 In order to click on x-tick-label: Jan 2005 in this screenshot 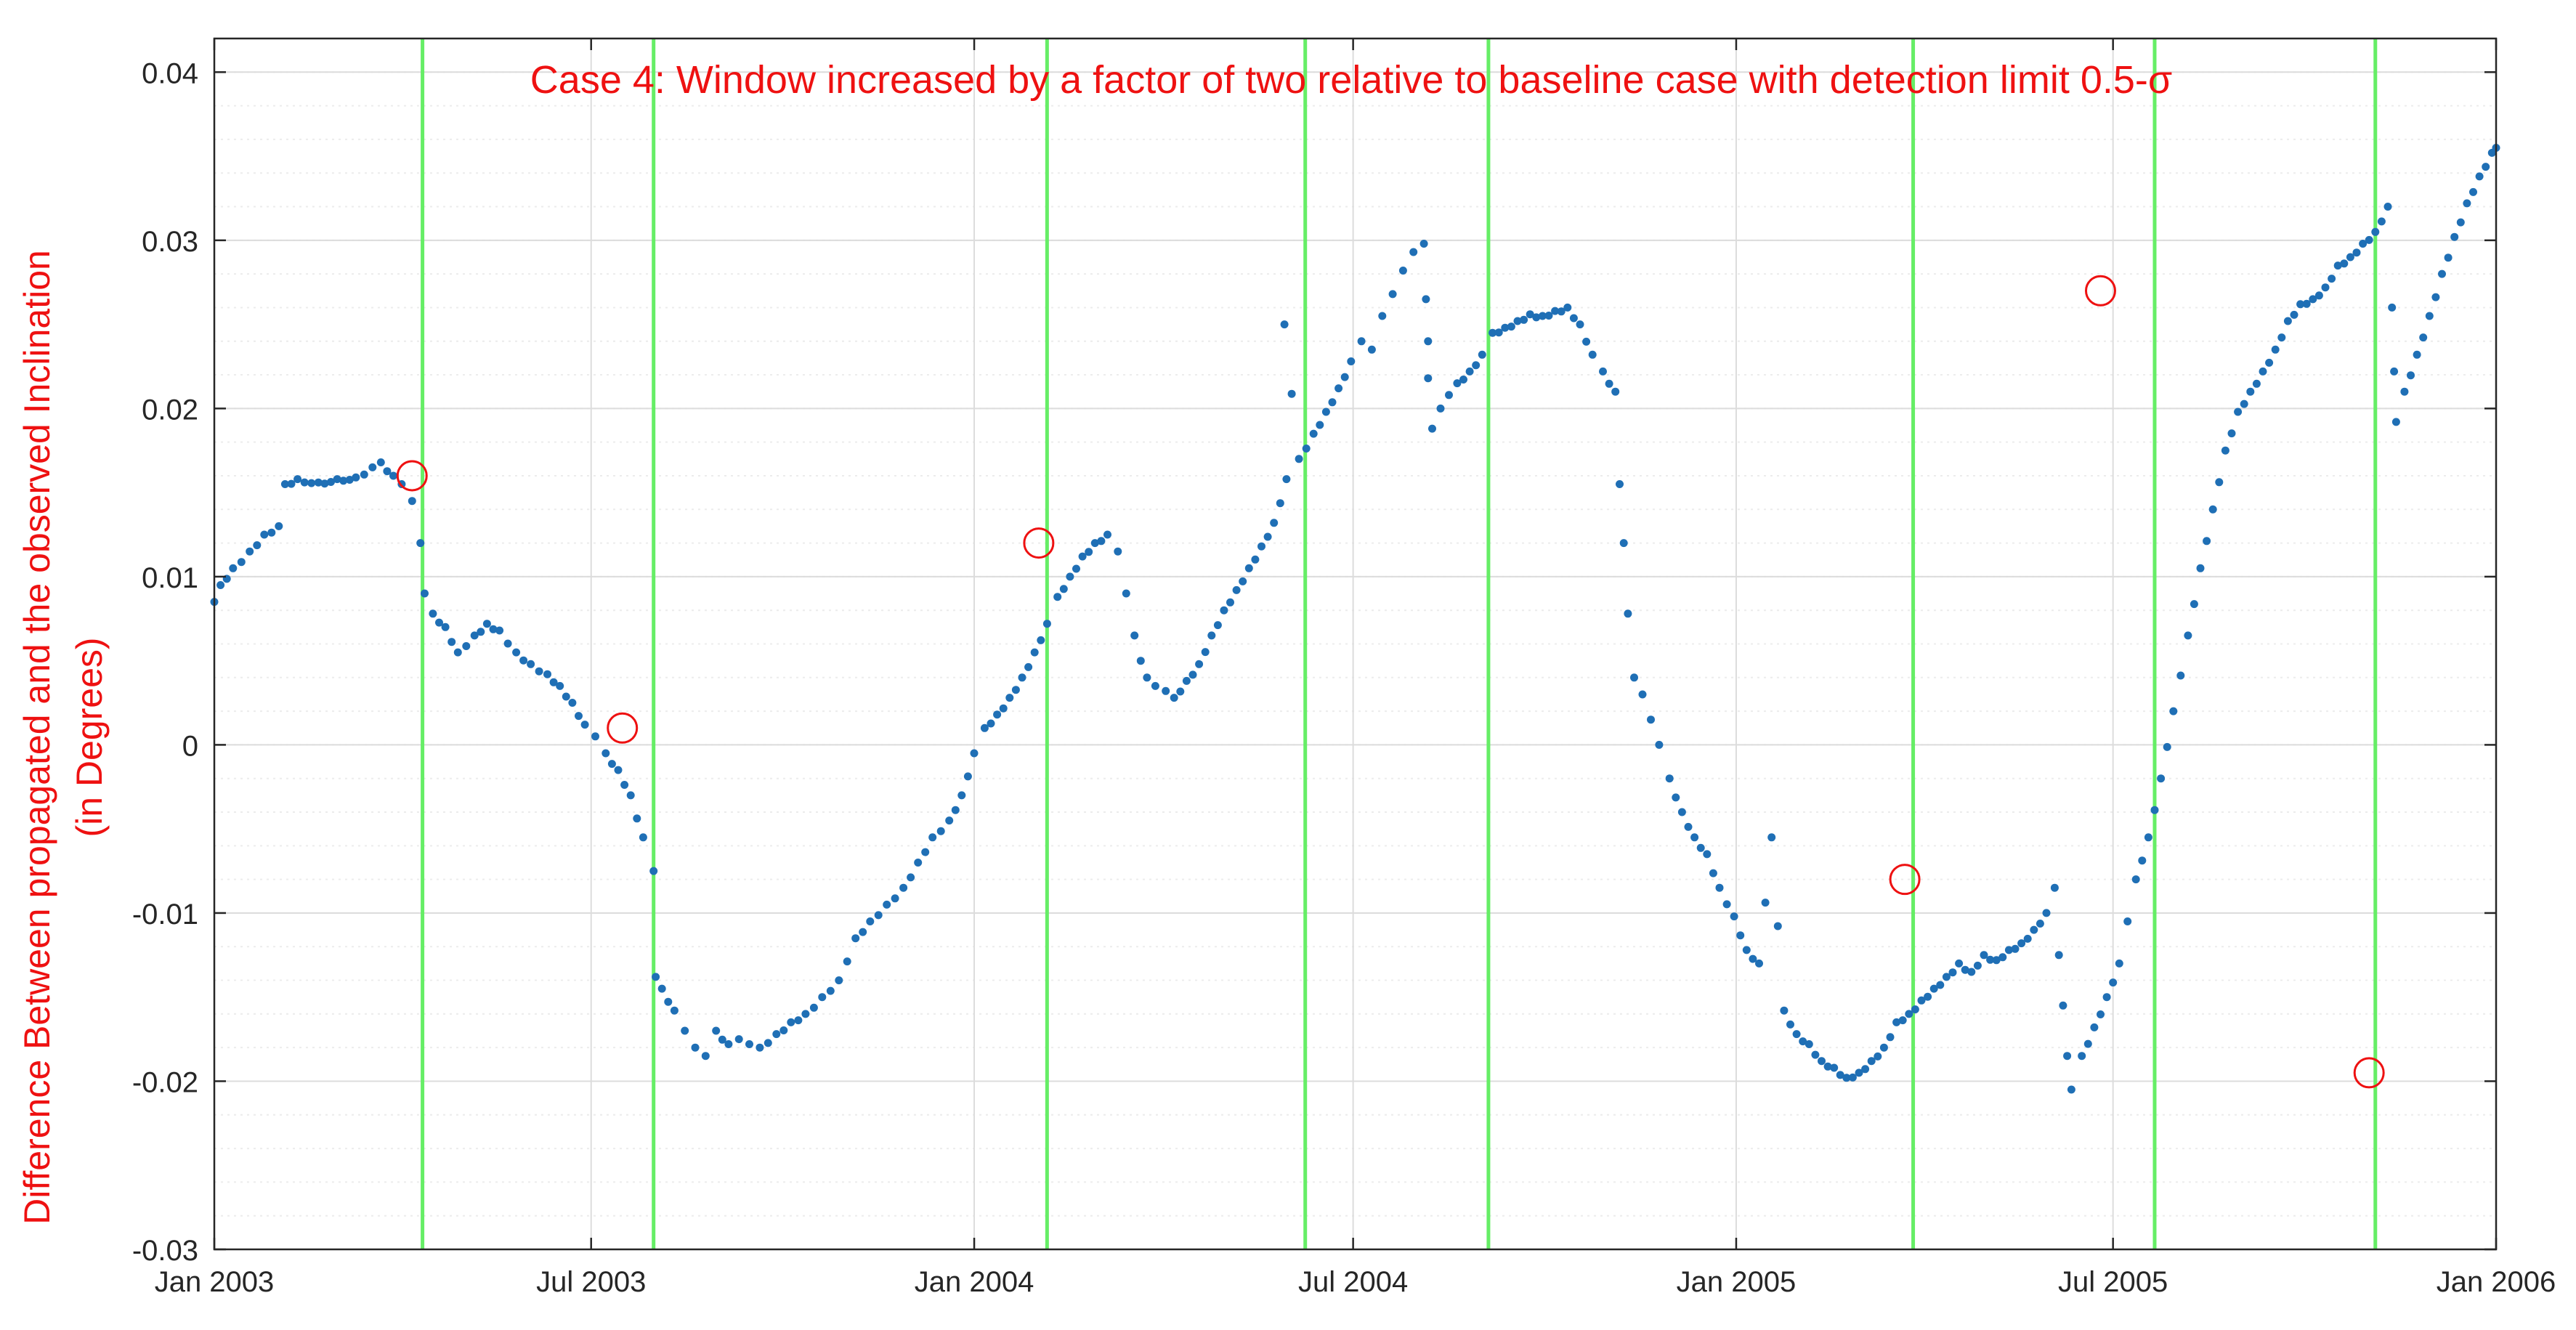, I will do `click(1737, 1282)`.